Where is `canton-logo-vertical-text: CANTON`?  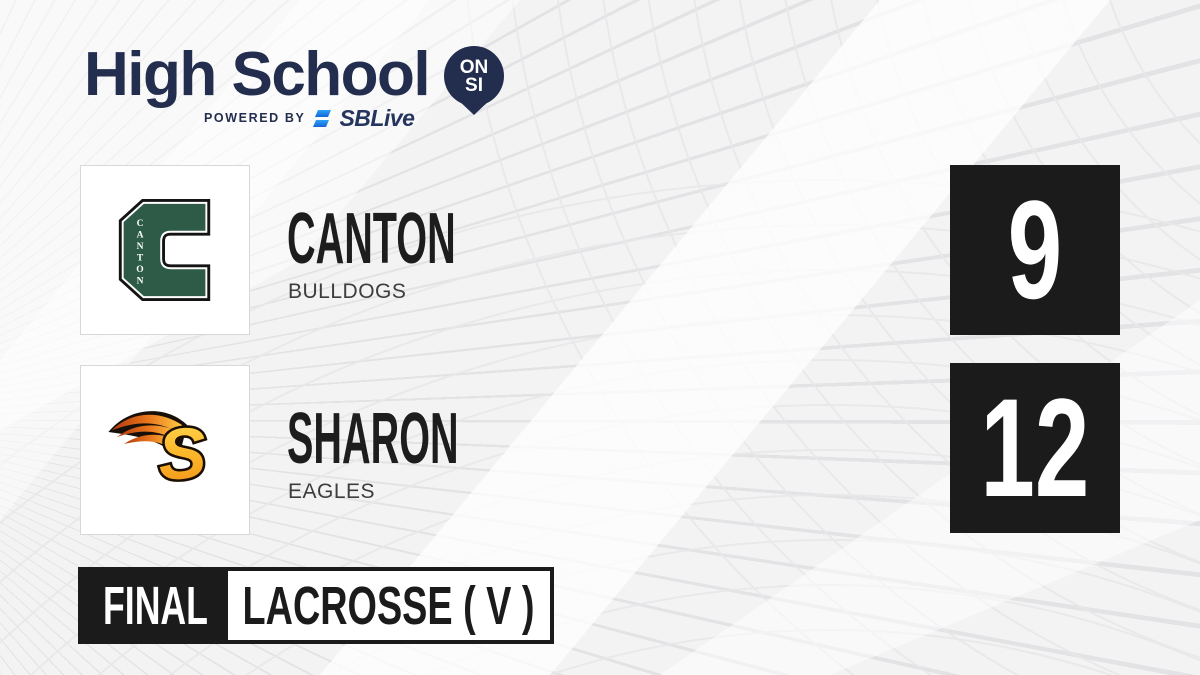
canton-logo-vertical-text: CANTON is located at coordinates (140, 253).